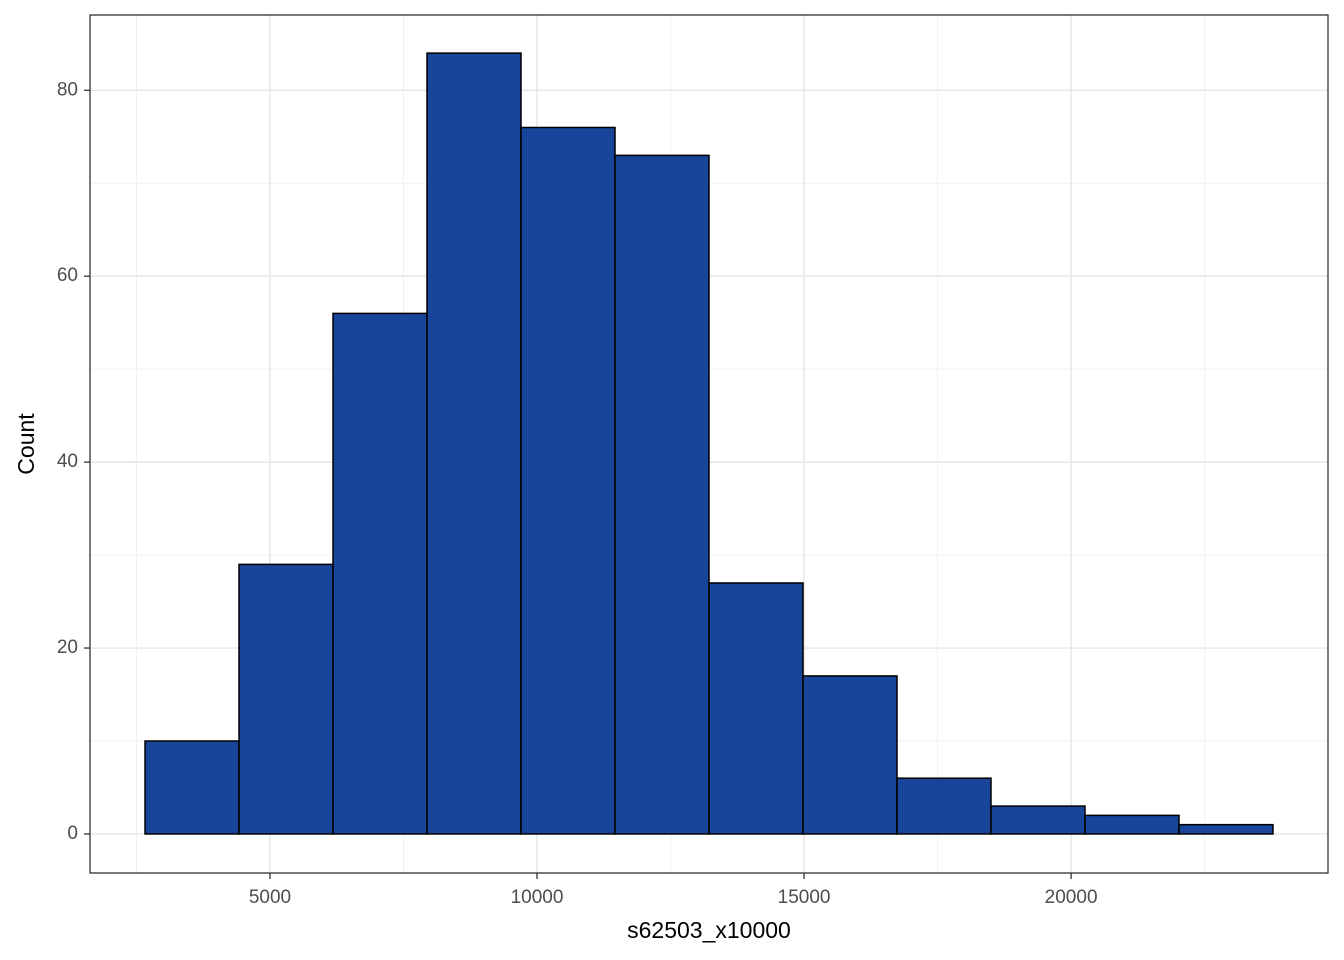 The width and height of the screenshot is (1344, 960). I want to click on y-tick-label: 0, so click(72, 833).